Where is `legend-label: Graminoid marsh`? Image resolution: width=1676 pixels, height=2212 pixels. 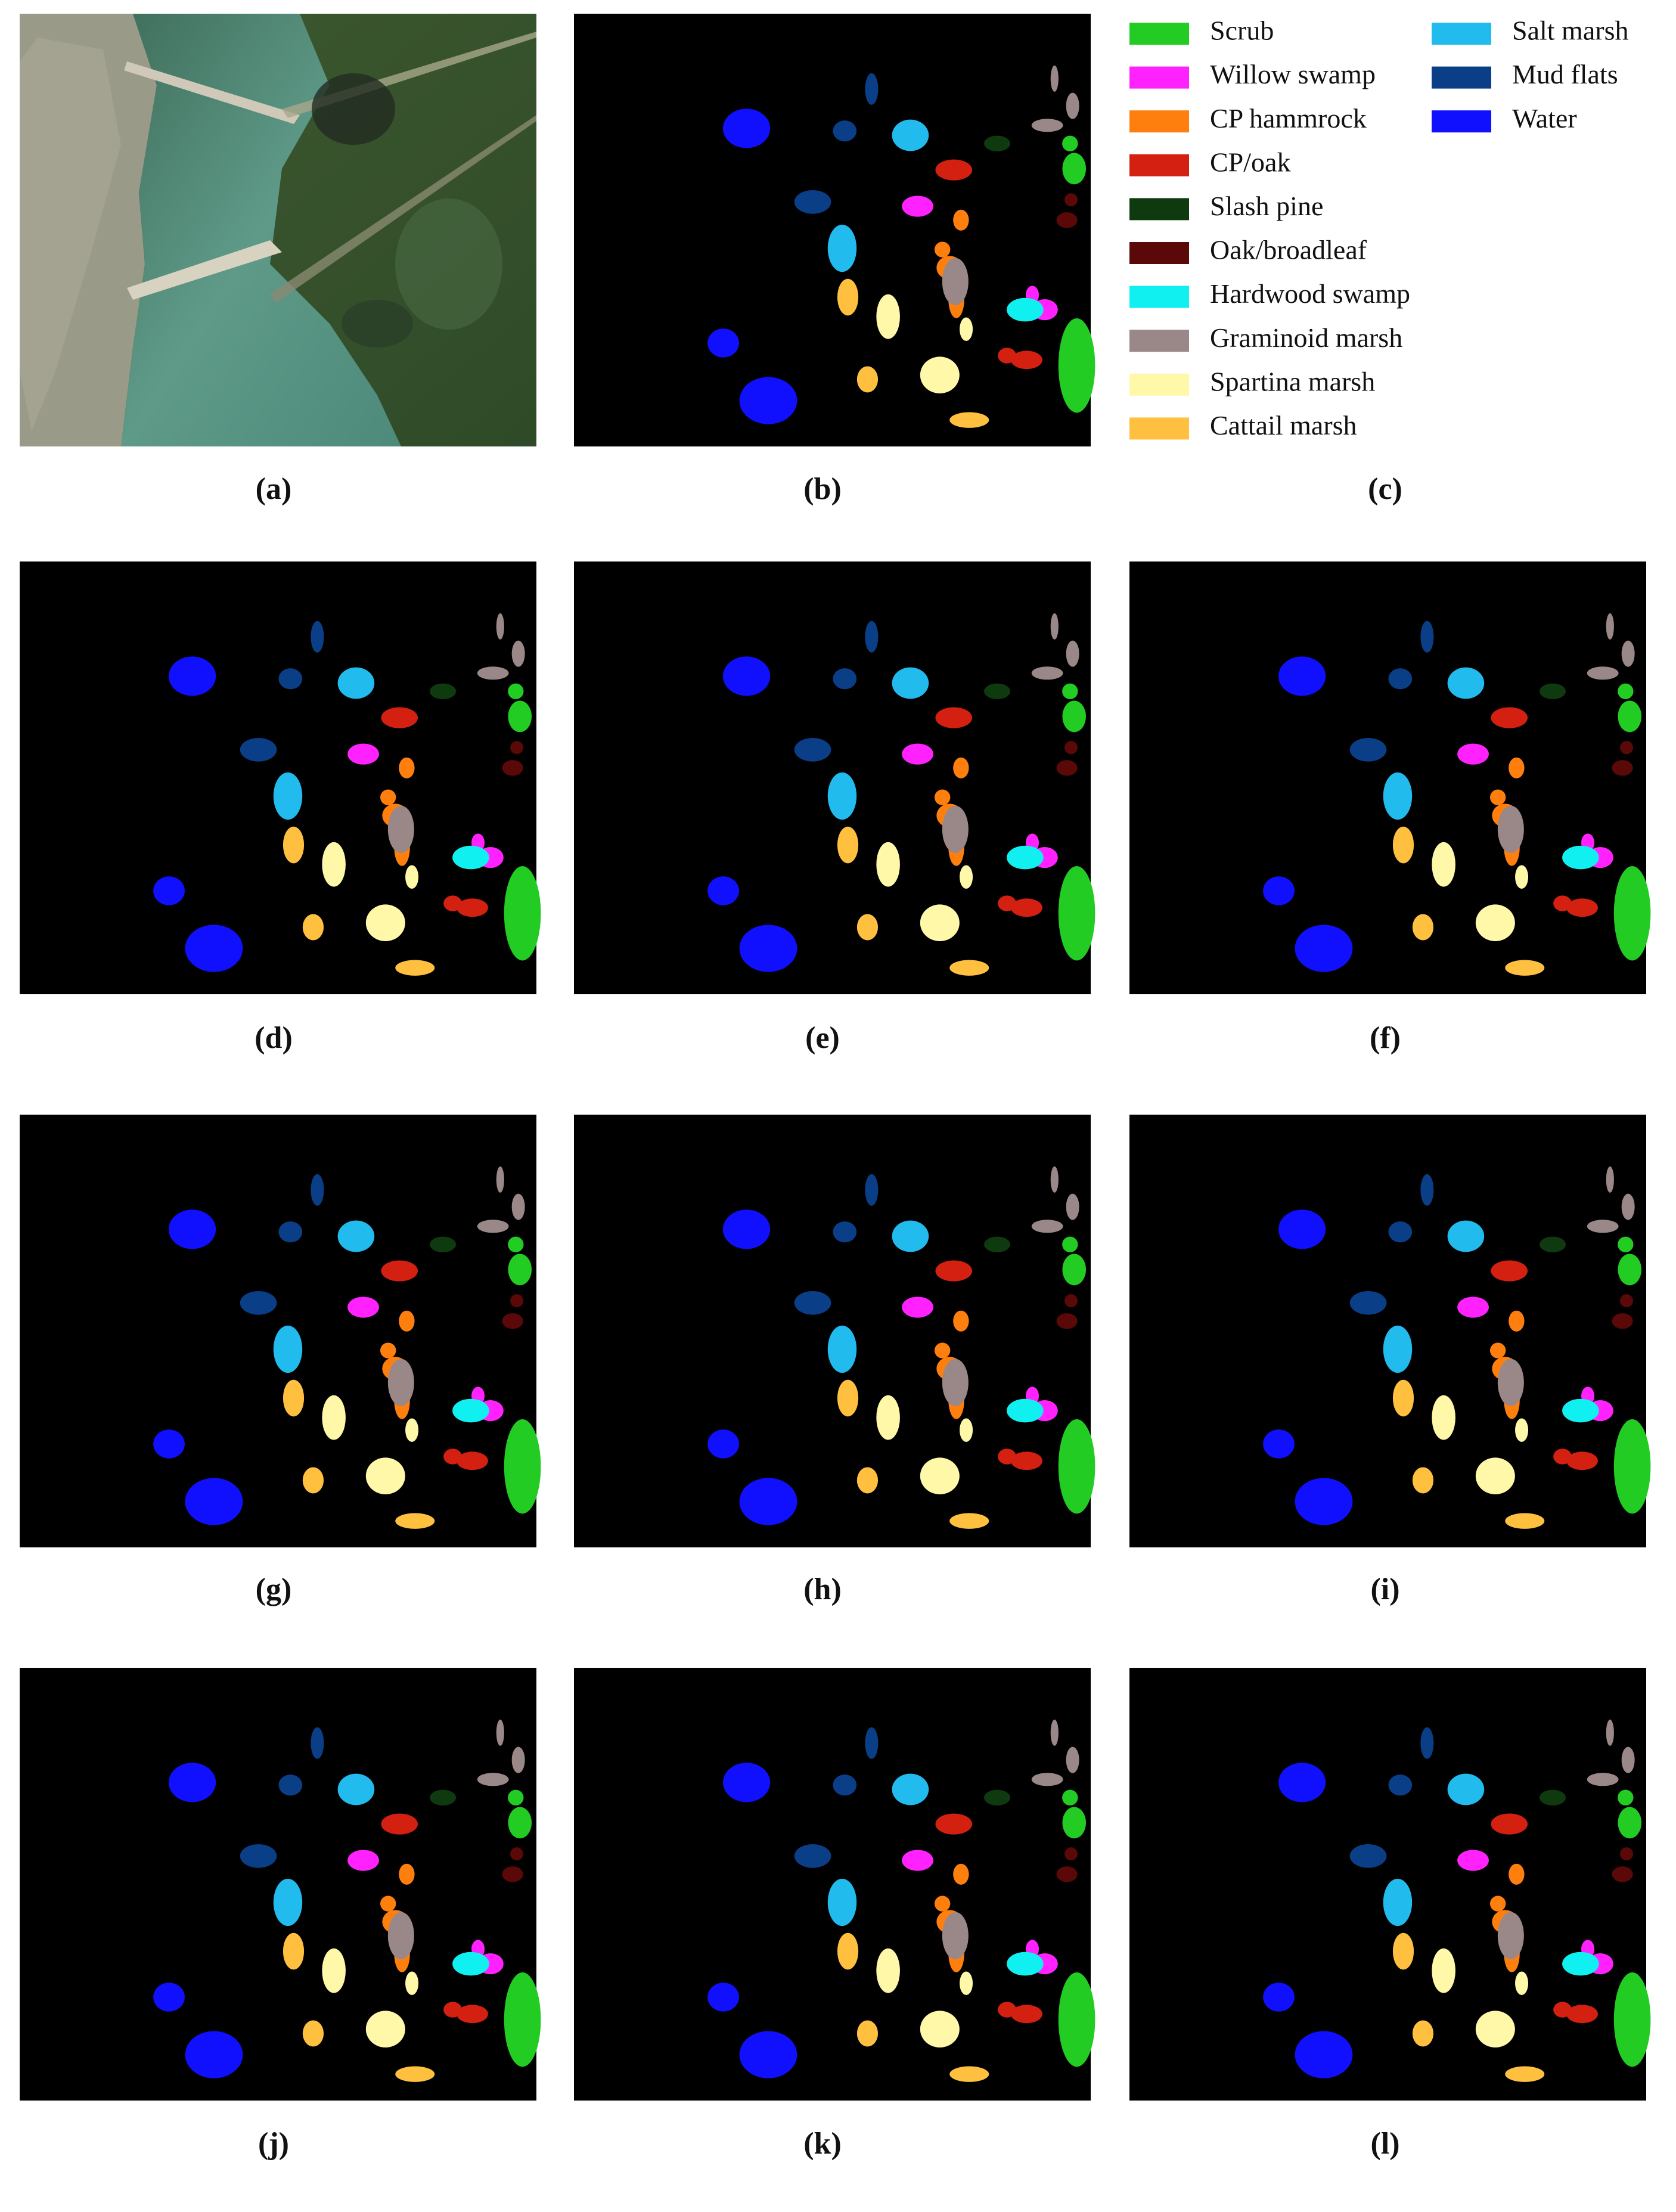 legend-label: Graminoid marsh is located at coordinates (1306, 337).